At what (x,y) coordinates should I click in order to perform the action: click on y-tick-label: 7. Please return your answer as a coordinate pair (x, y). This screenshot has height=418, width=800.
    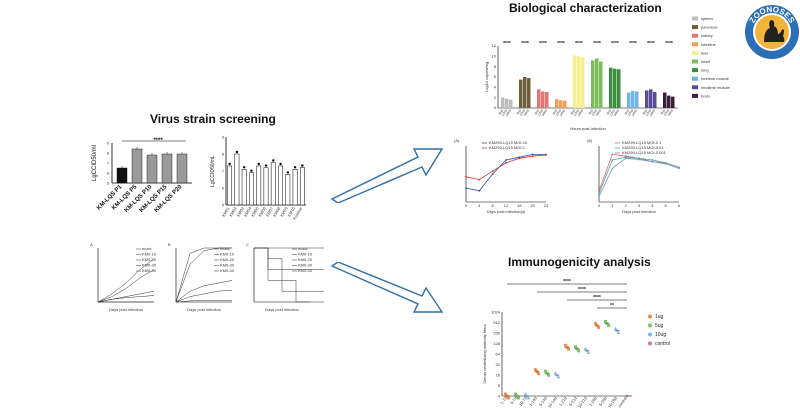
    Looking at the image, I should click on (223, 171).